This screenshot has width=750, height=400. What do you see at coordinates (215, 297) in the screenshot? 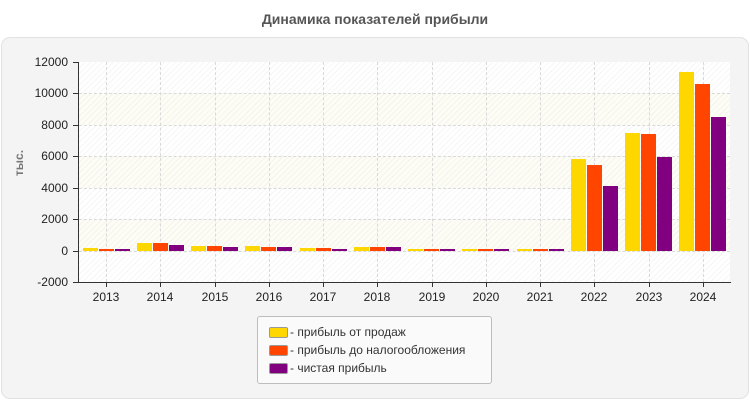
I see `x-tick-label: 2015` at bounding box center [215, 297].